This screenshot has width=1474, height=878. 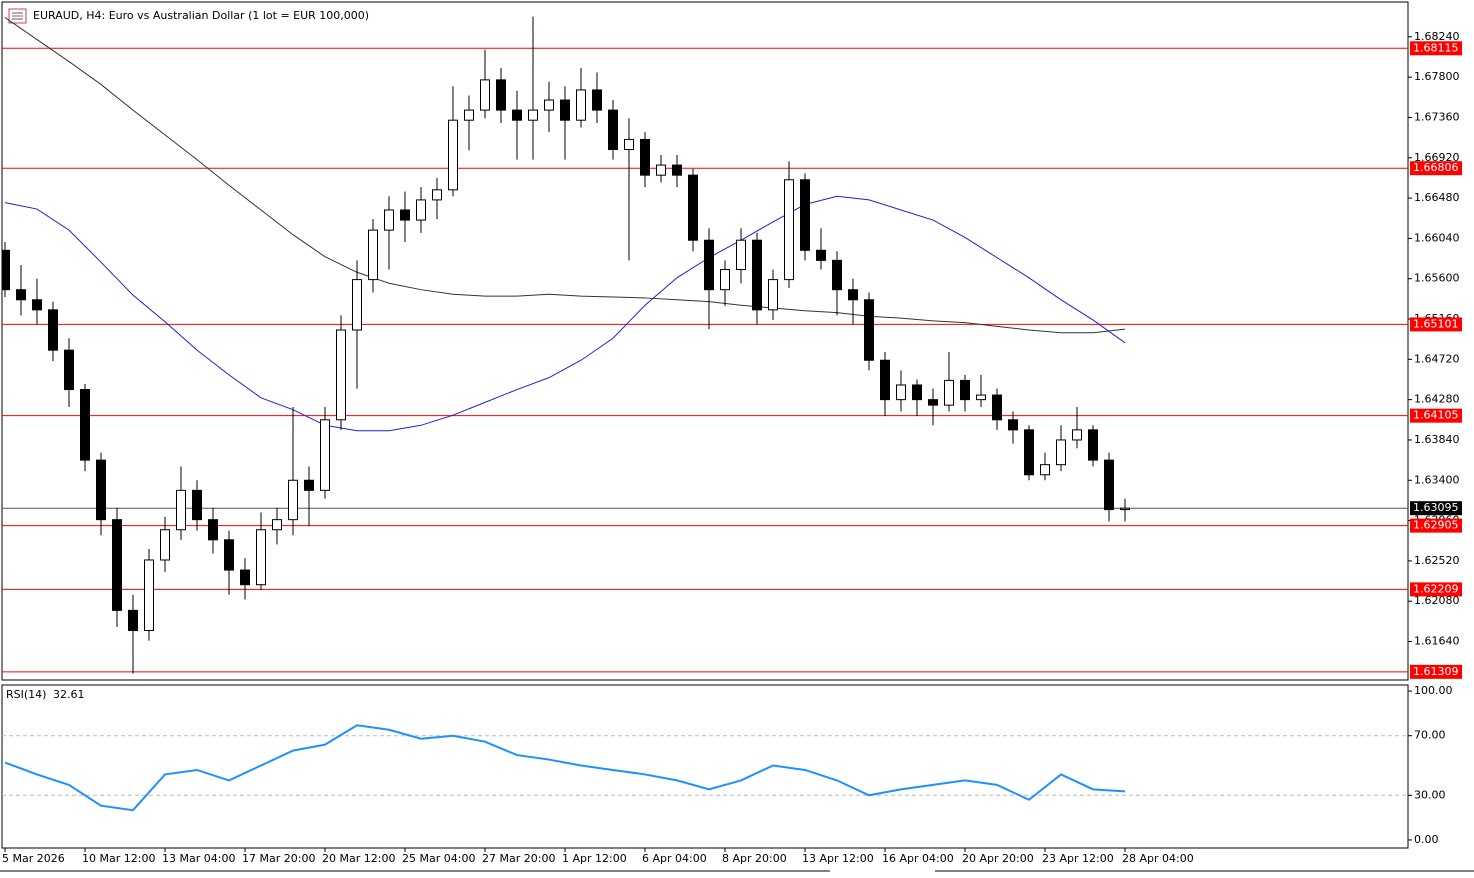 What do you see at coordinates (1437, 197) in the screenshot?
I see `y-tick-label: 1.66480` at bounding box center [1437, 197].